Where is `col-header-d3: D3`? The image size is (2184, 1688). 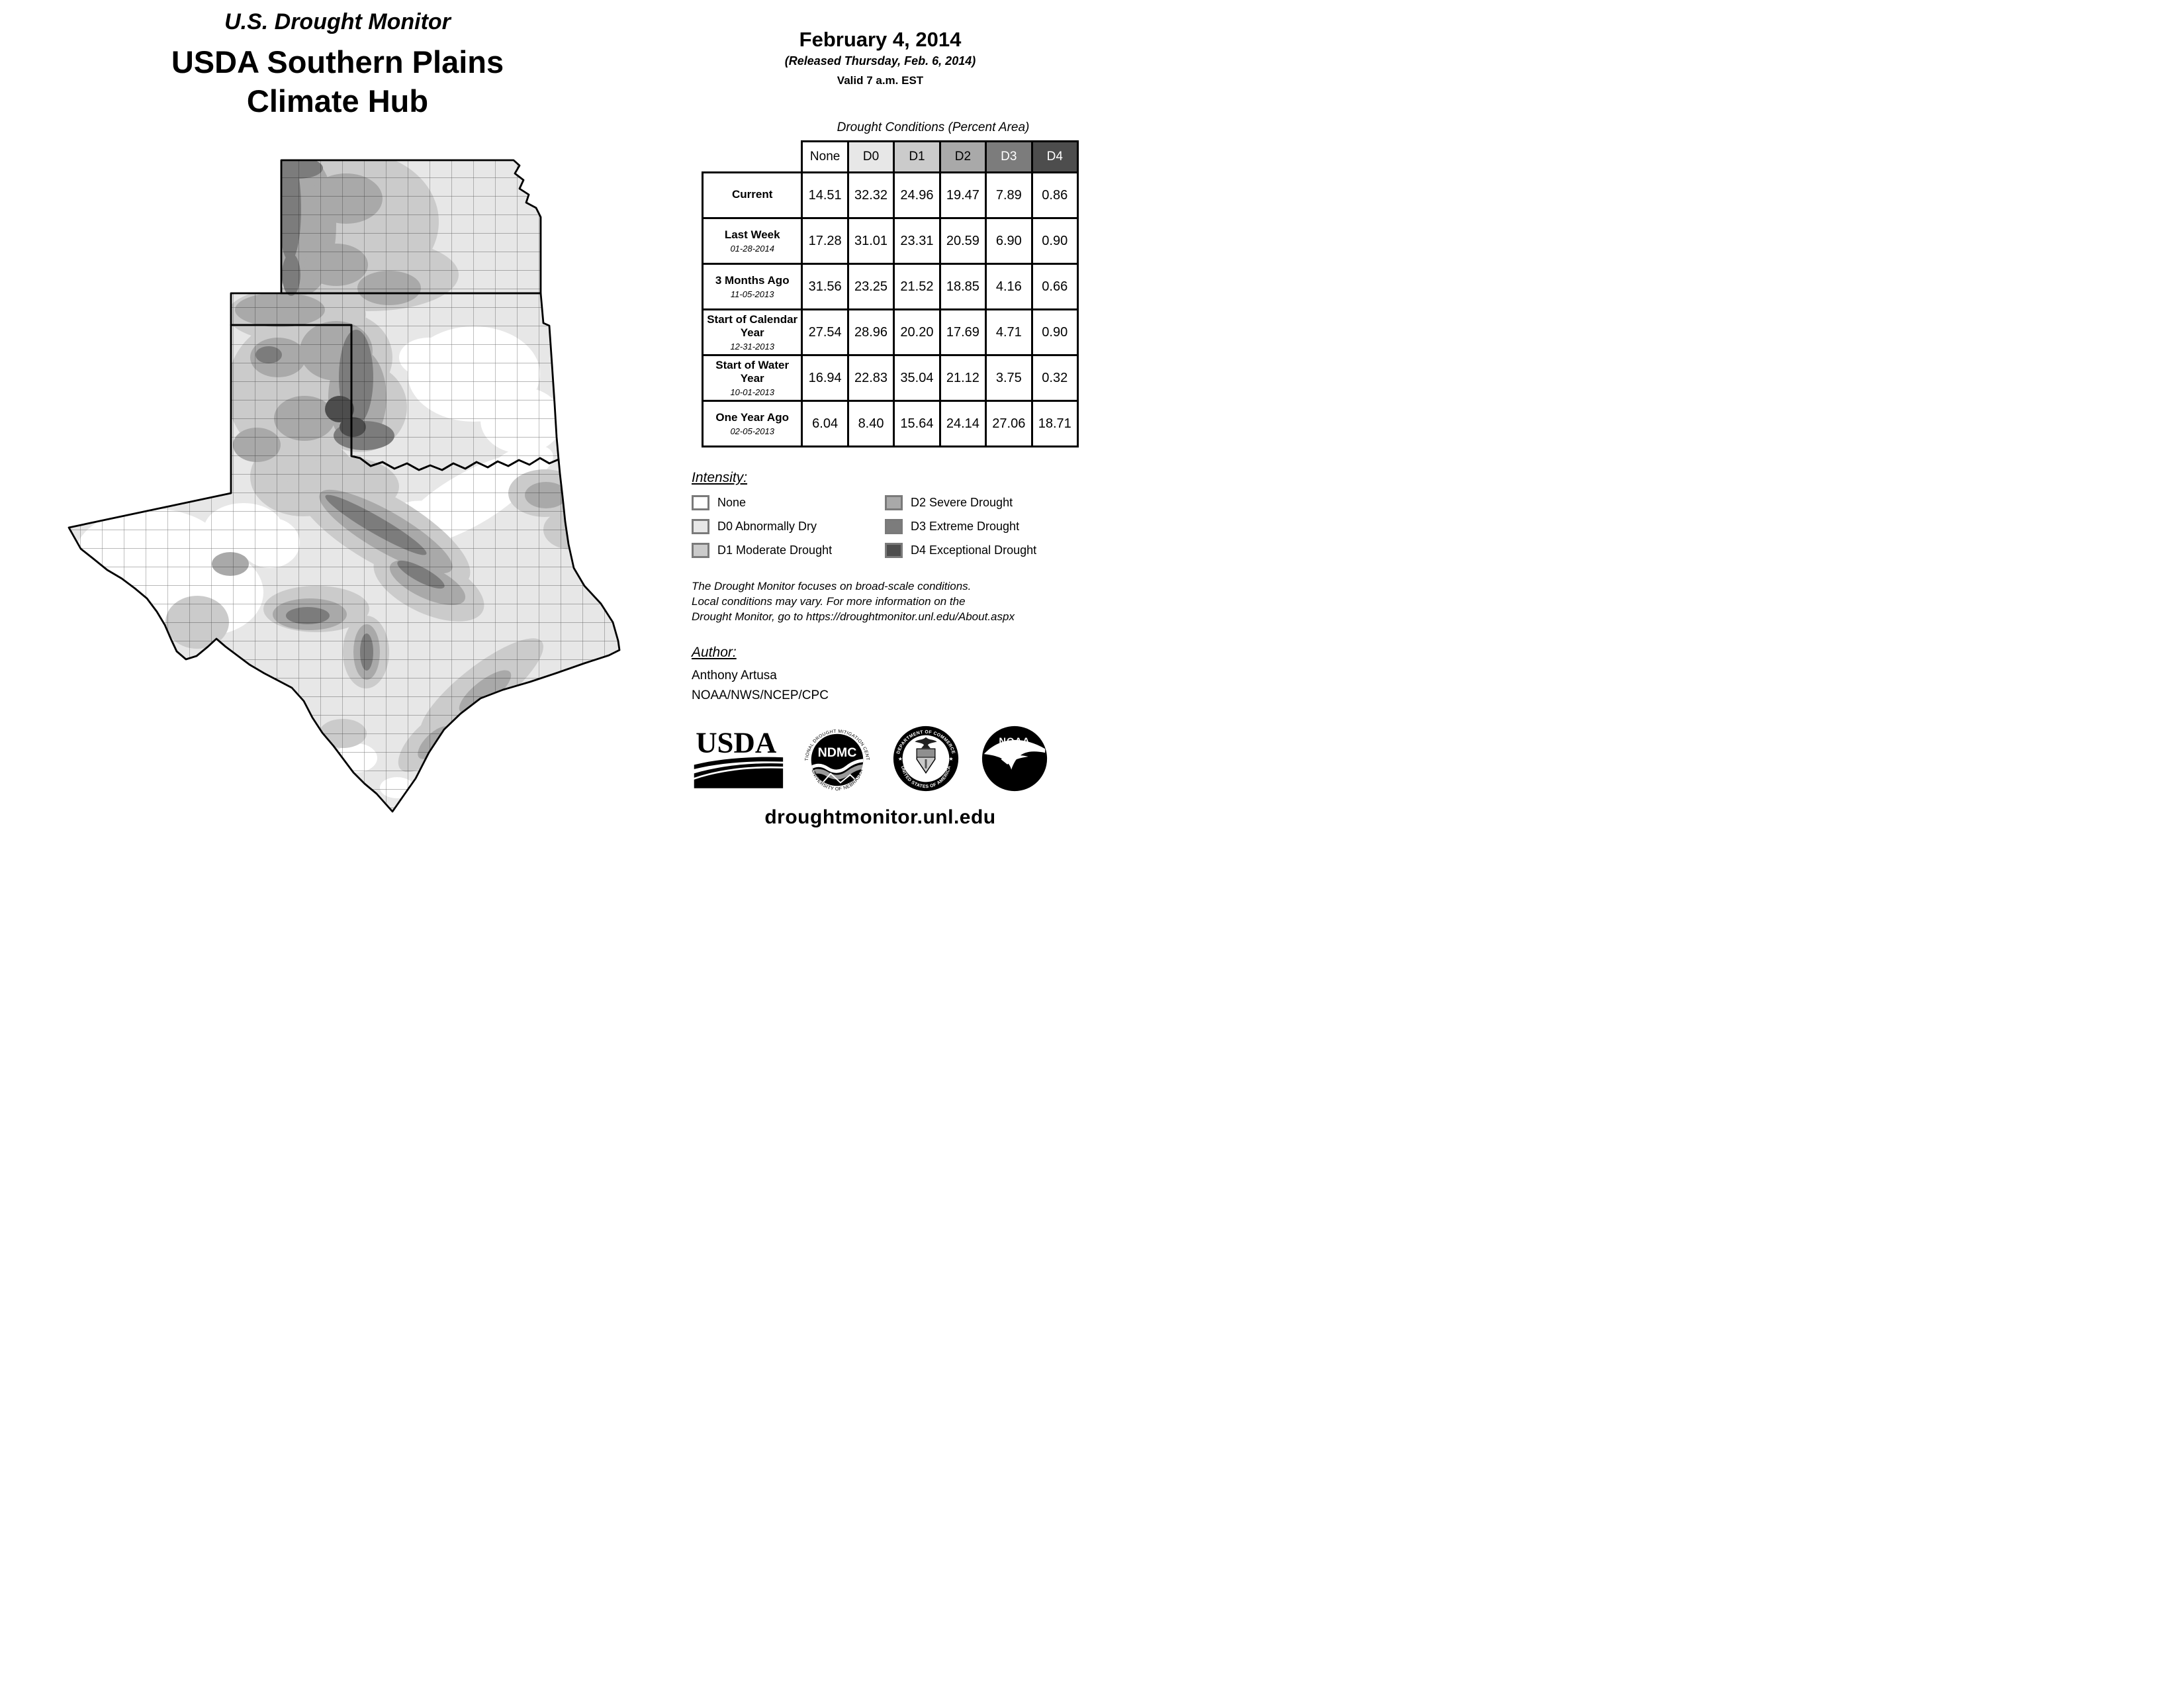
col-header-d3: D3 is located at coordinates (1009, 156).